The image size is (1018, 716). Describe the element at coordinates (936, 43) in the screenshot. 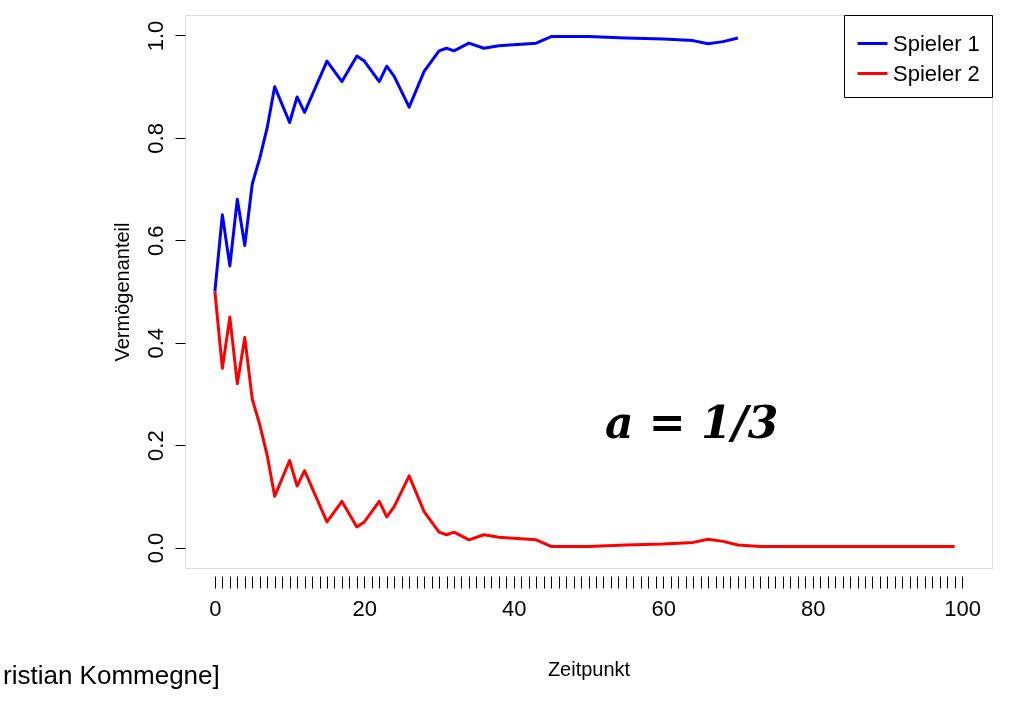

I see `legend-label: Spieler 1` at that location.